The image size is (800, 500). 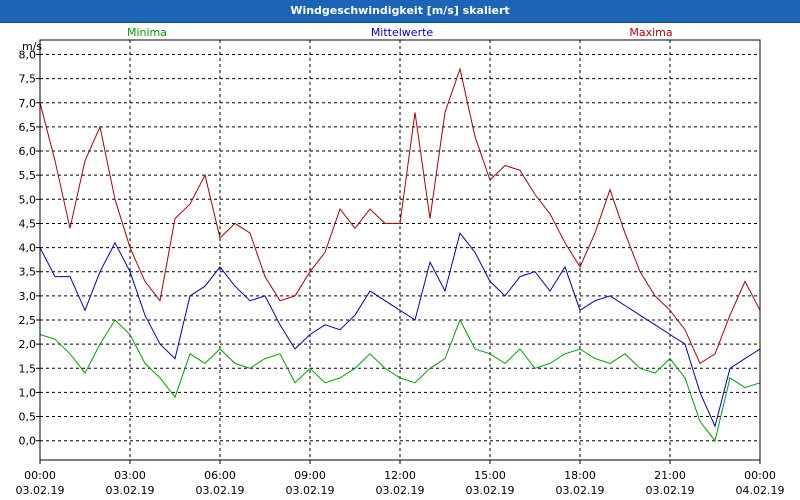 I want to click on y-tick-label: 6,0, so click(x=28, y=151).